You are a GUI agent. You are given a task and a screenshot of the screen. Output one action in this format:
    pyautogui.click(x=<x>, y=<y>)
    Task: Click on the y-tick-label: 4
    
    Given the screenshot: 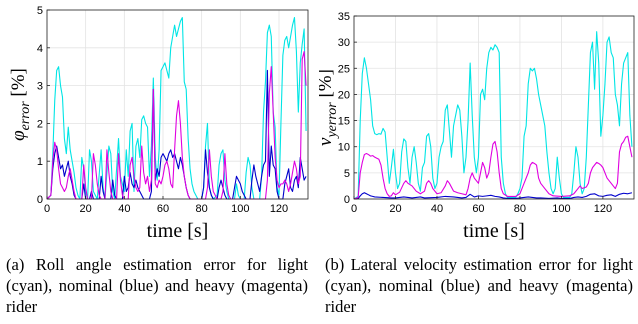 What is the action you would take?
    pyautogui.click(x=40, y=49)
    